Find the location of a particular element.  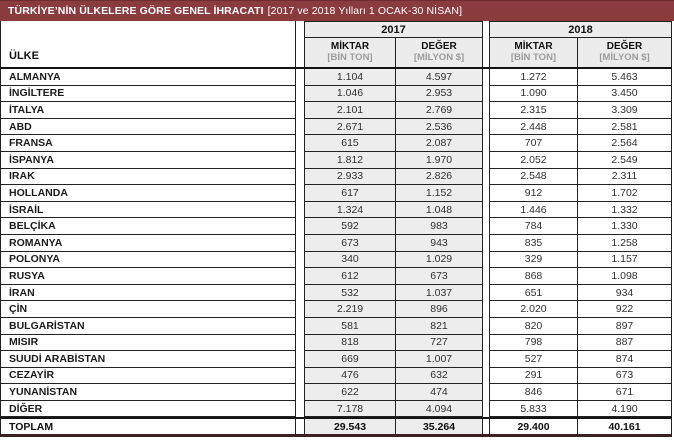

value-2018-miktar: 1.446 is located at coordinates (533, 210).